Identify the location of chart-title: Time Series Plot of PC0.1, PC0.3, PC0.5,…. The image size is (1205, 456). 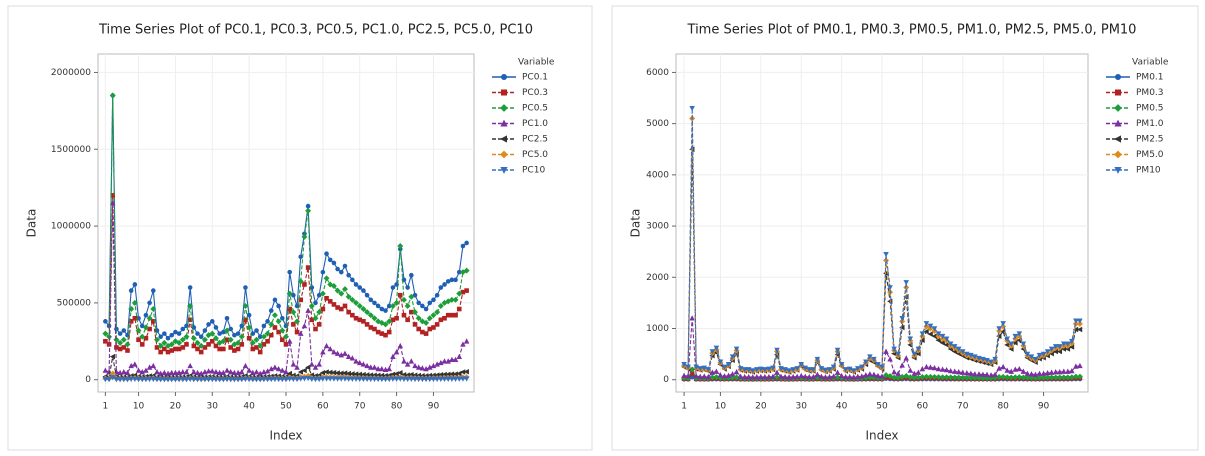
(315, 30).